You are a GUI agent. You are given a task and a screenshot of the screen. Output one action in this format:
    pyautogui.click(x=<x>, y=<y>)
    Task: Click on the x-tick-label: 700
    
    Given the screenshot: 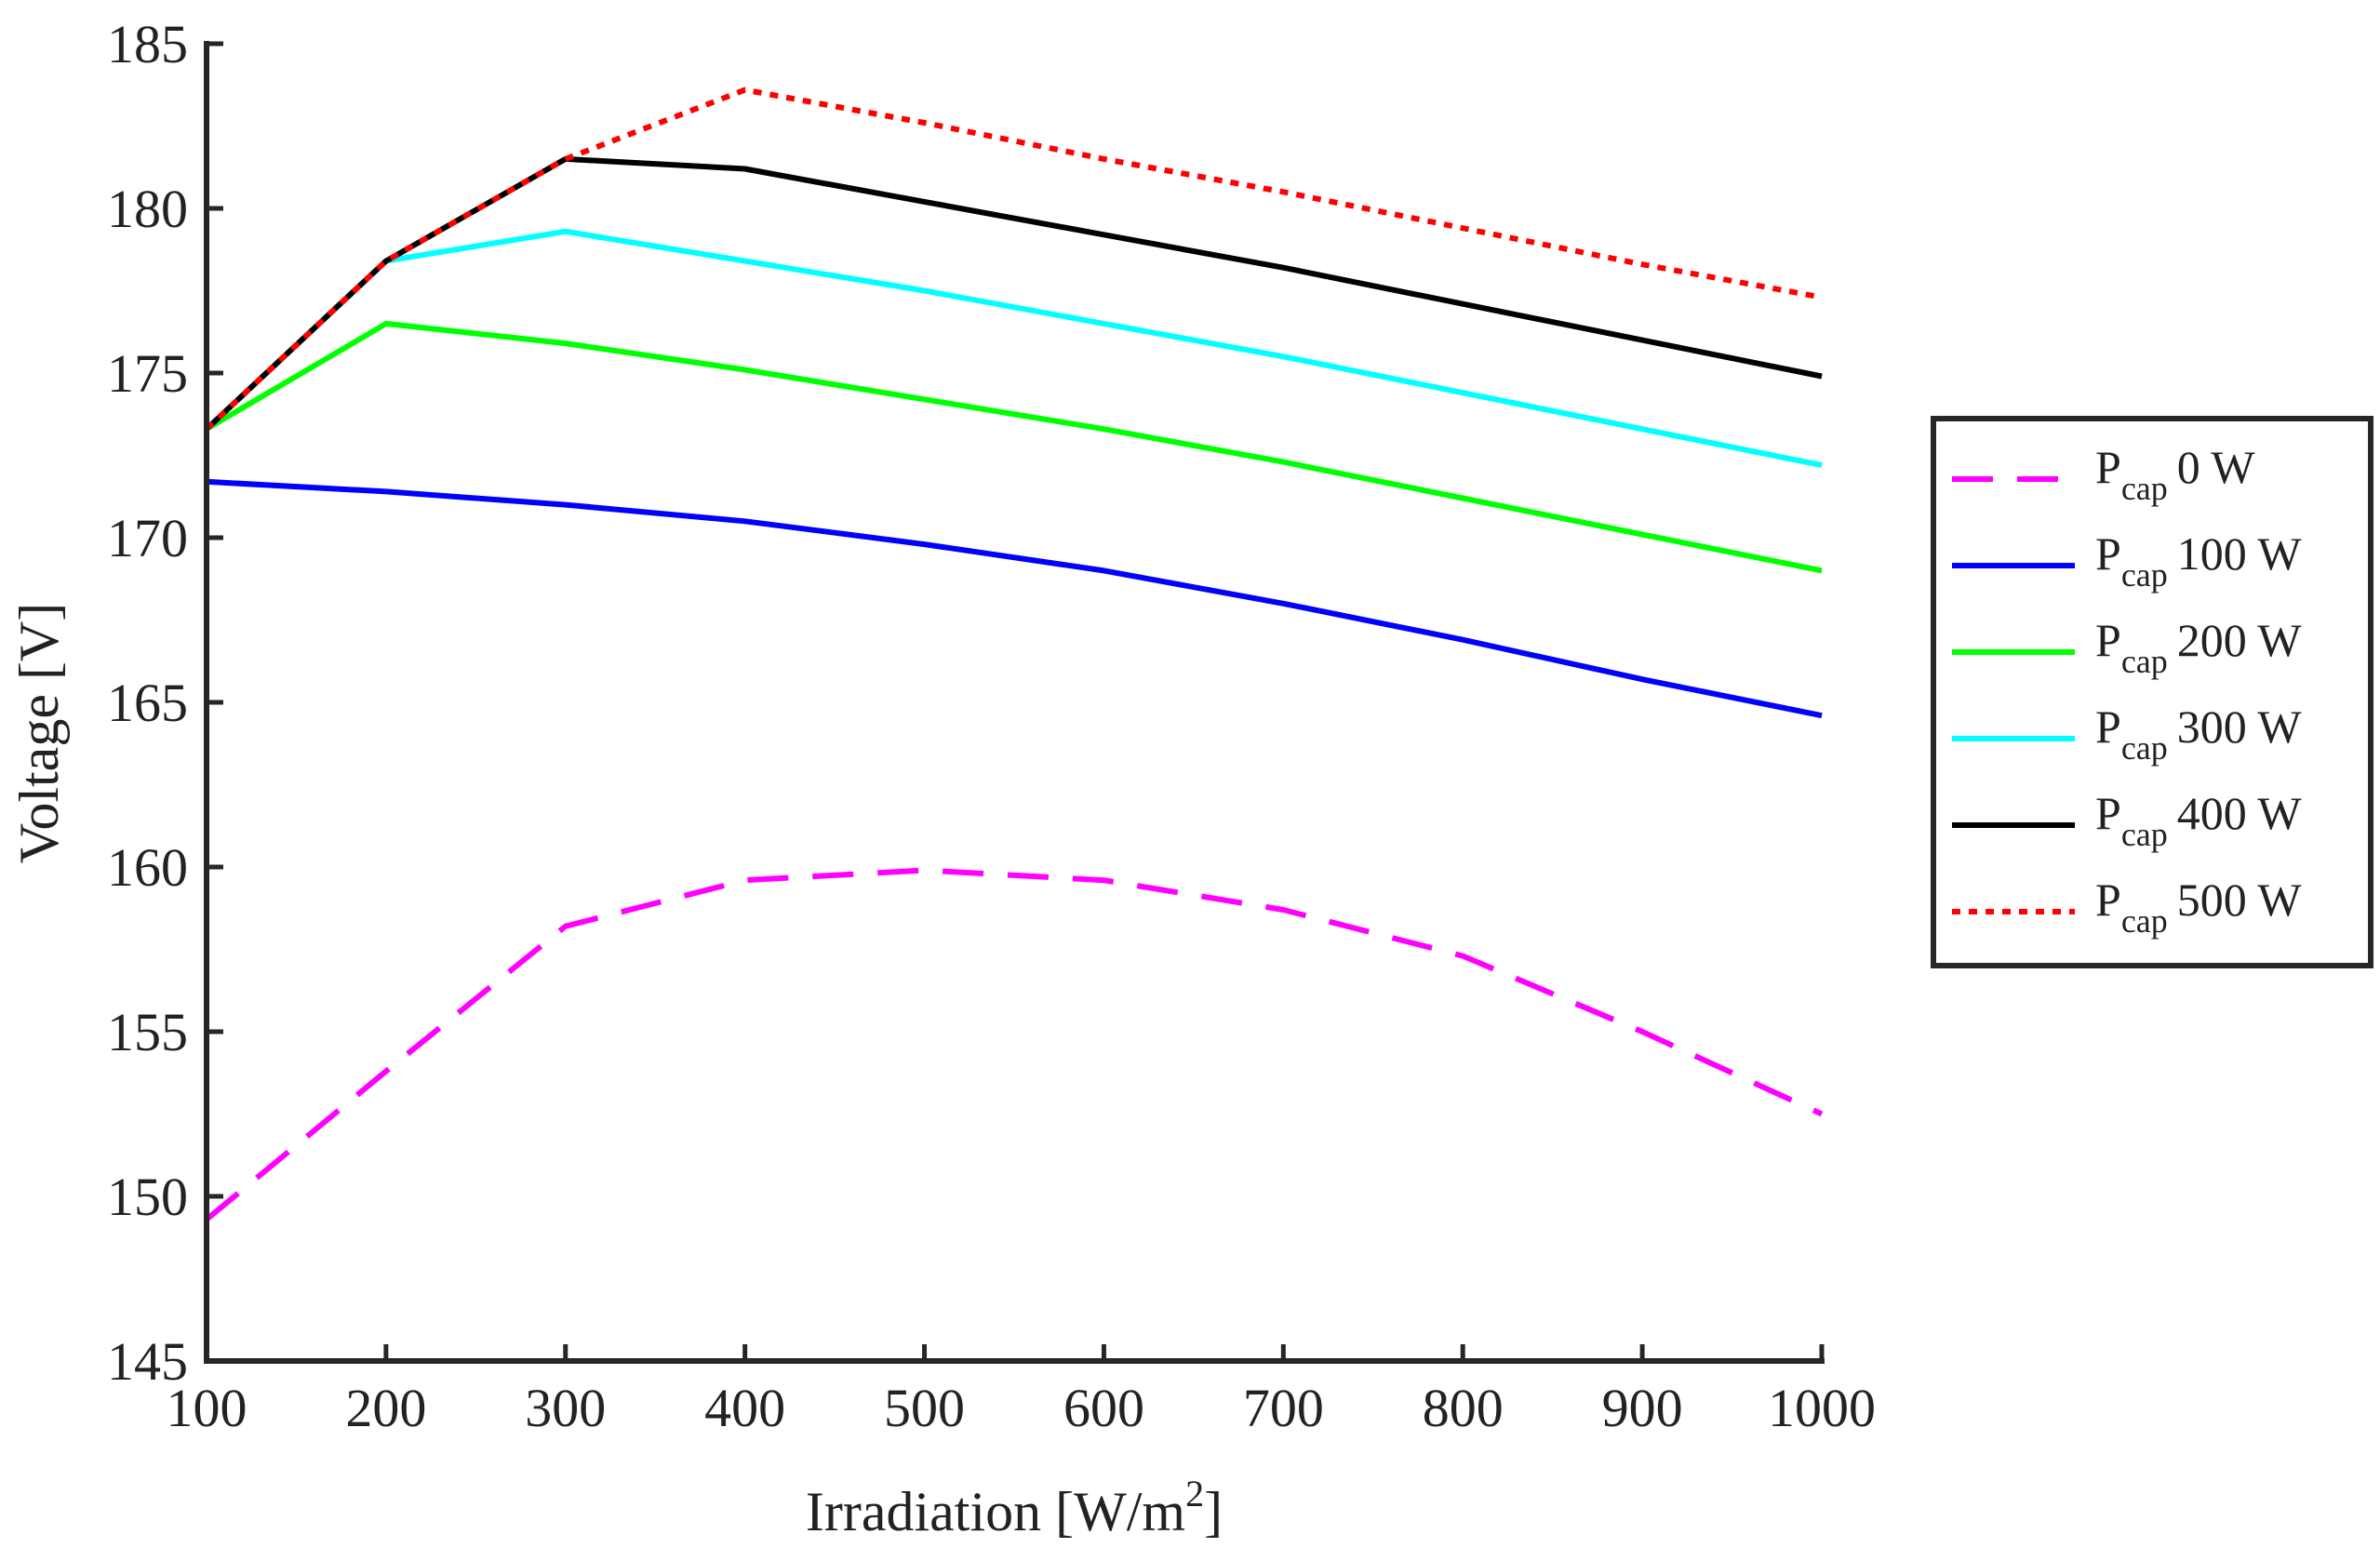 What is the action you would take?
    pyautogui.click(x=1283, y=1408)
    